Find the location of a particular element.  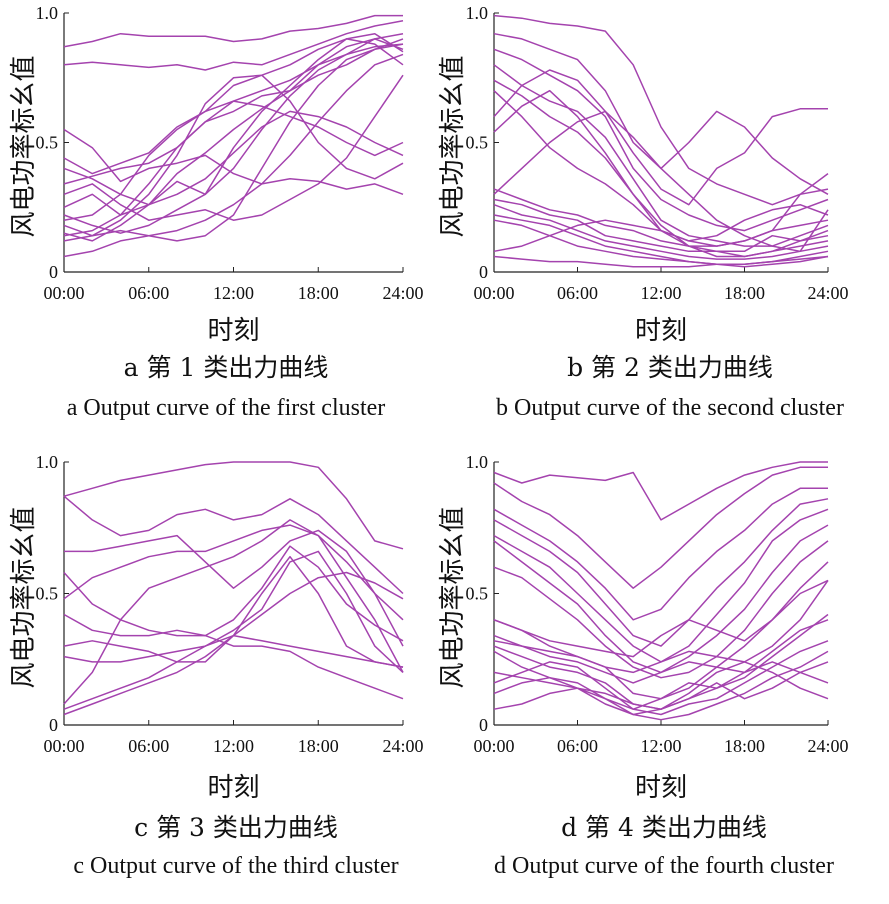

caption-english: d Output curve of the fourth cluster is located at coordinates (664, 866).